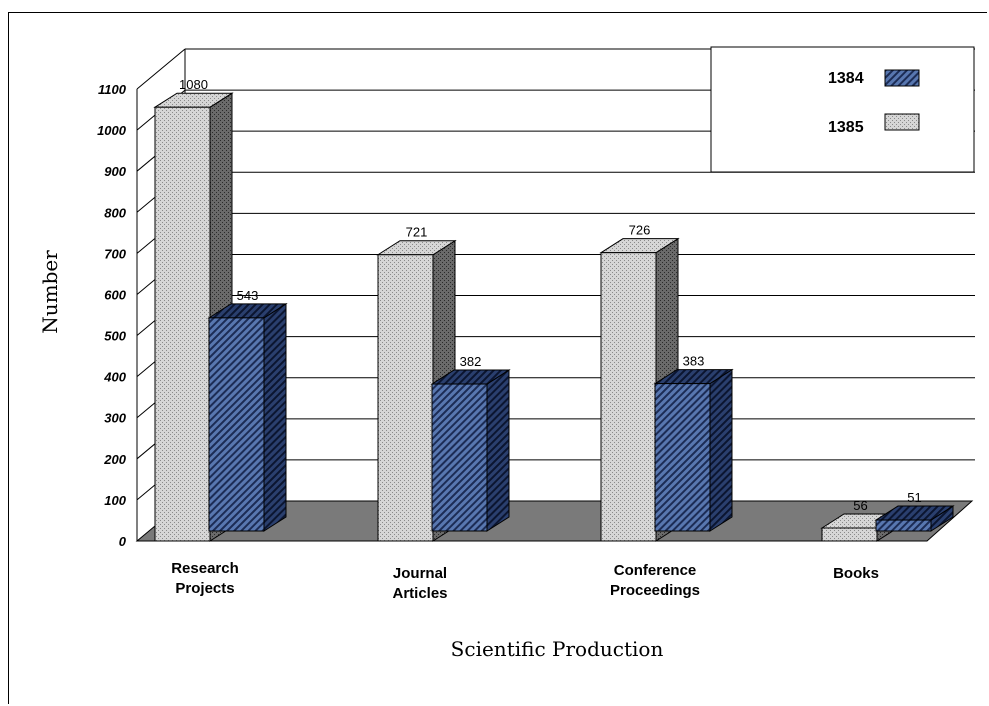 Image resolution: width=989 pixels, height=706 pixels. I want to click on x-axis-title: Scientific Production, so click(557, 649).